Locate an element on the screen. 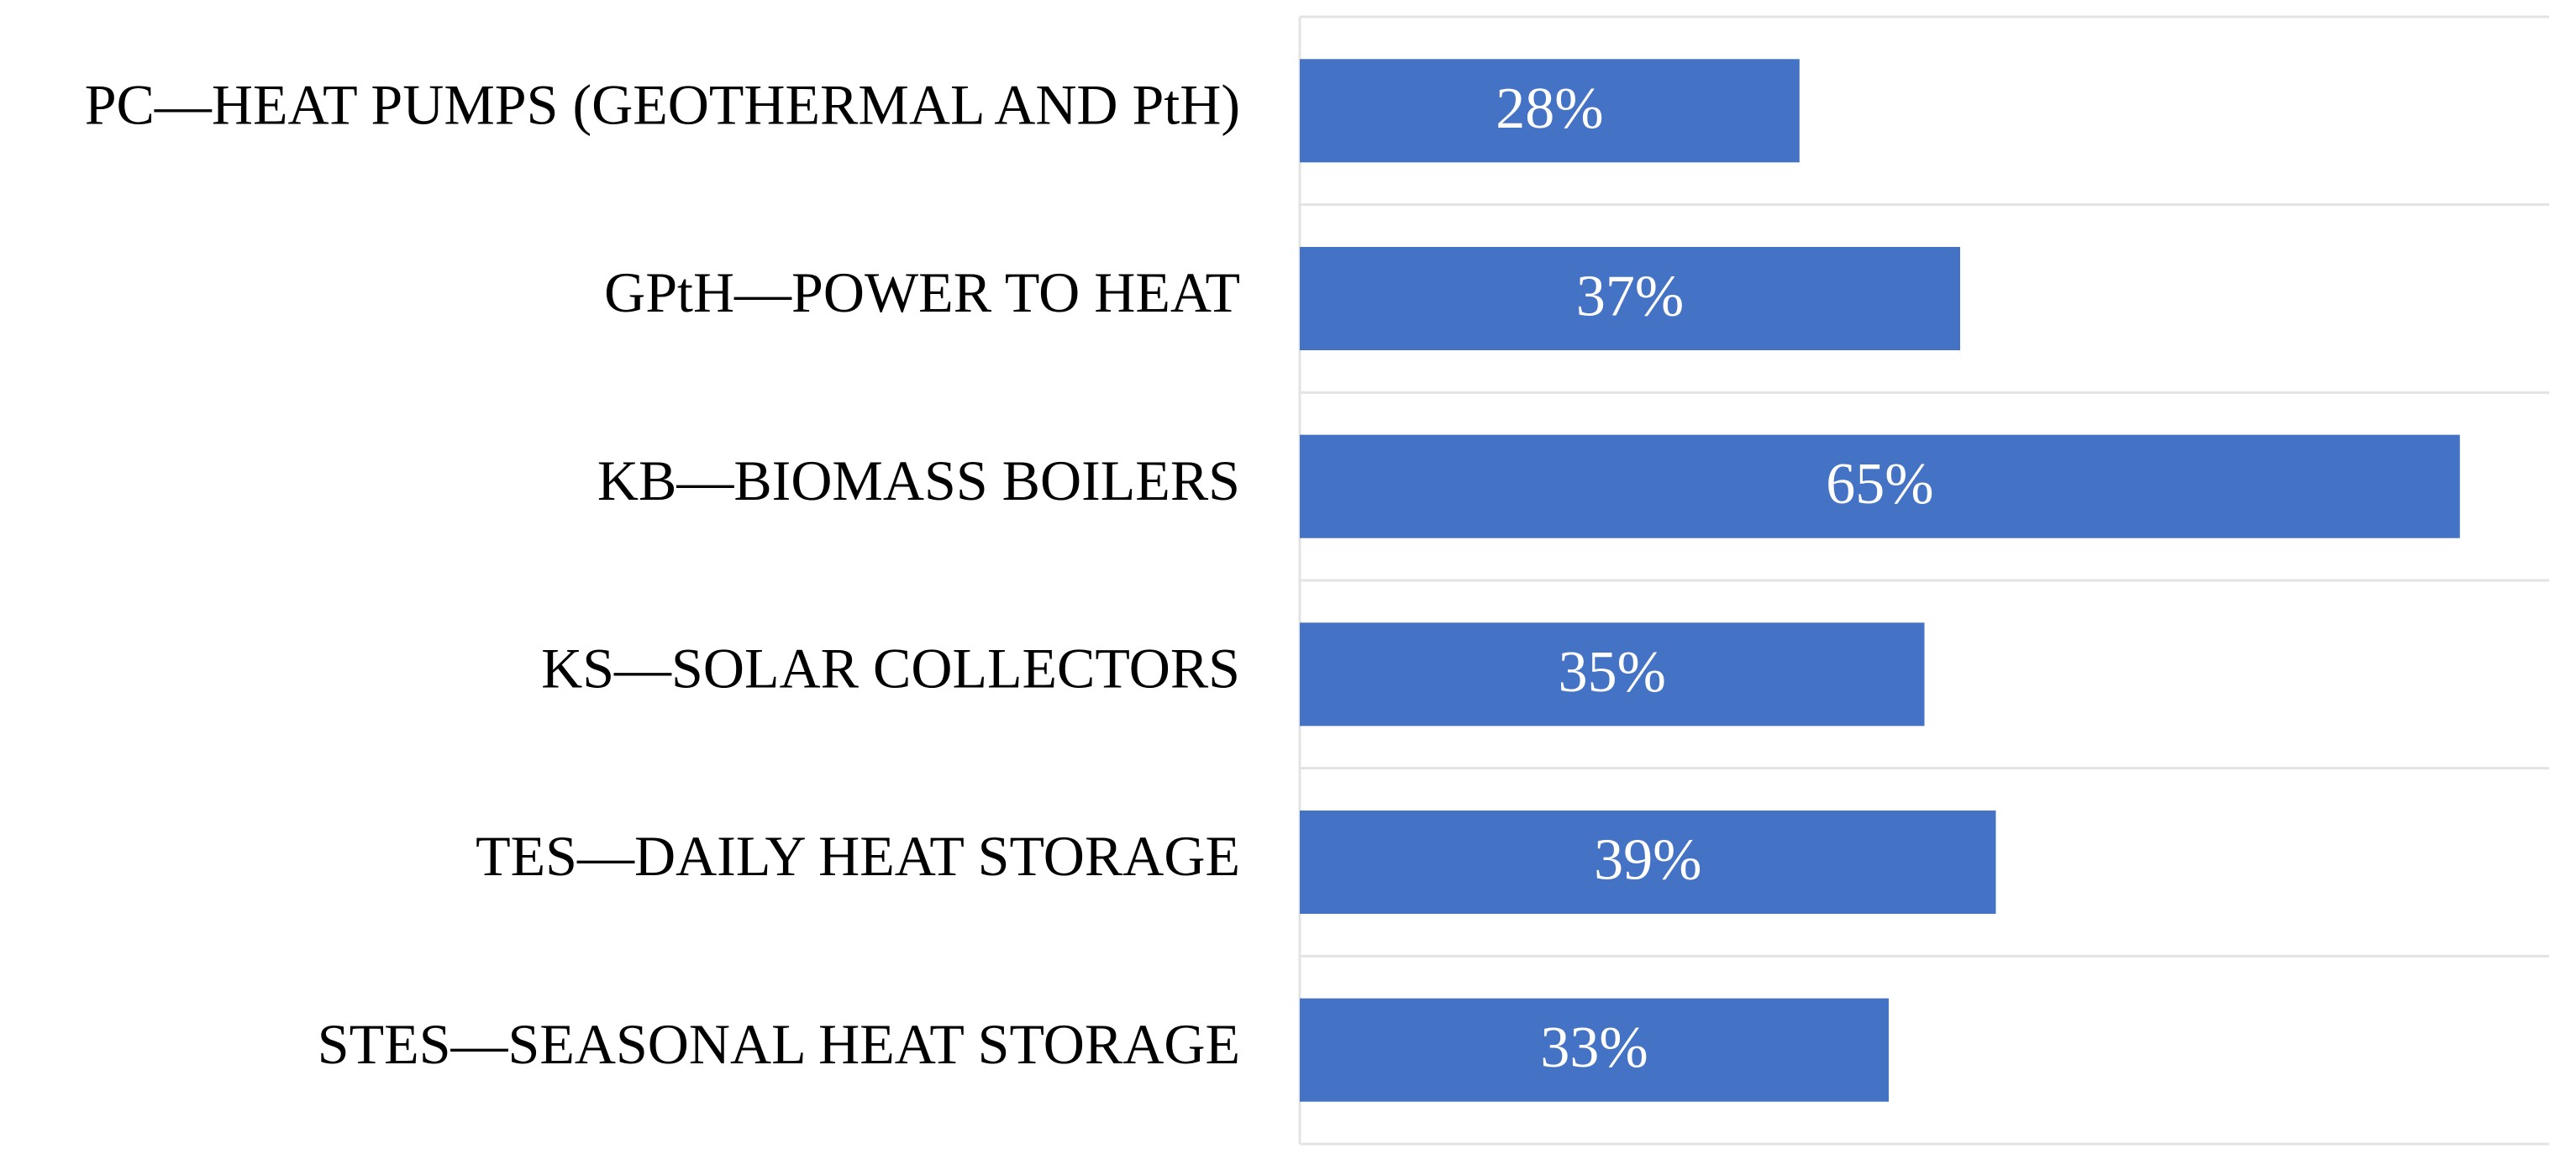 This screenshot has height=1149, width=2576. value-label: 65% is located at coordinates (1879, 484).